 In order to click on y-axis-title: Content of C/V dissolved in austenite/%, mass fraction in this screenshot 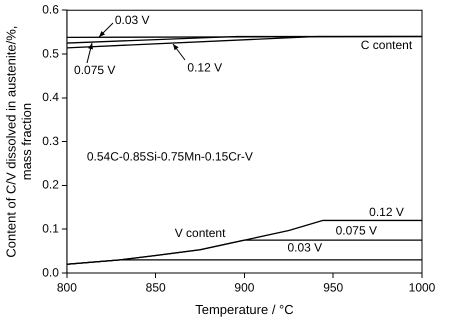, I will do `click(18, 142)`.